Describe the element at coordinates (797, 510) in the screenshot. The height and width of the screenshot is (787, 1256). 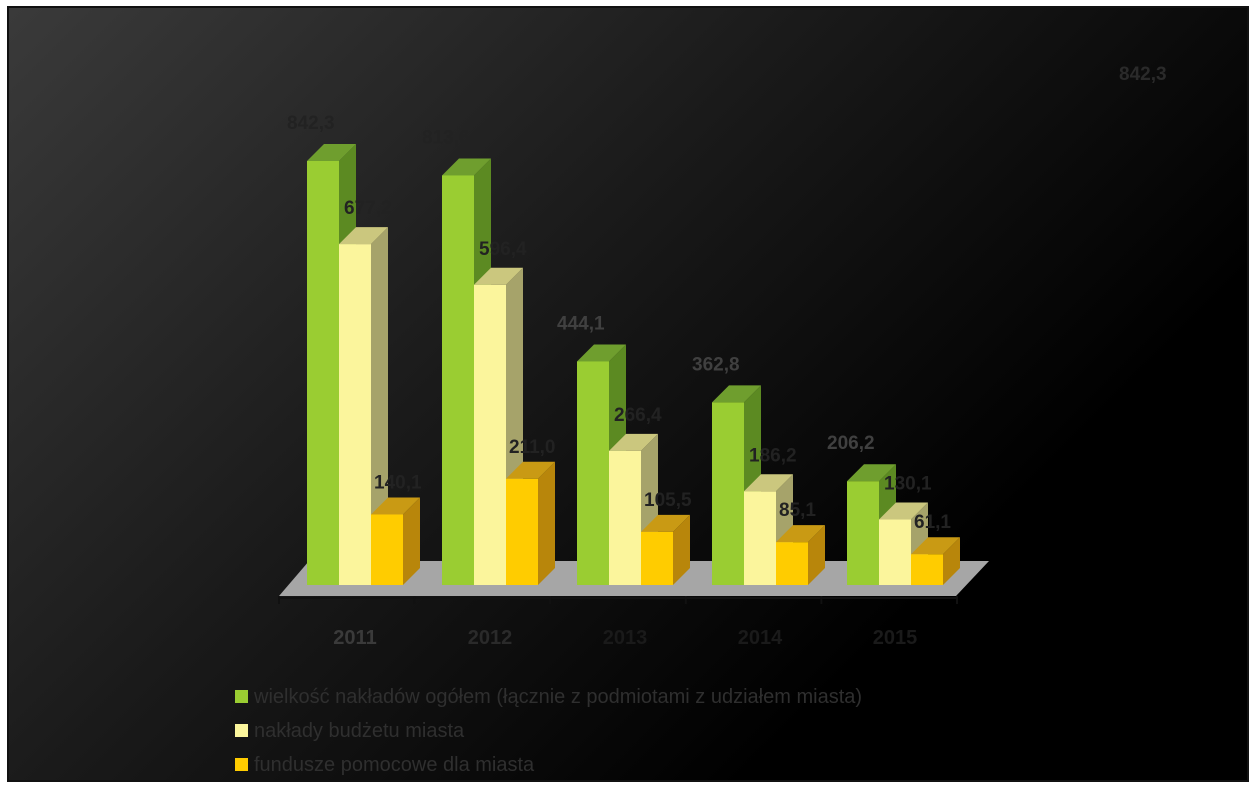
I see `data-label-2014-s3: 85,1` at that location.